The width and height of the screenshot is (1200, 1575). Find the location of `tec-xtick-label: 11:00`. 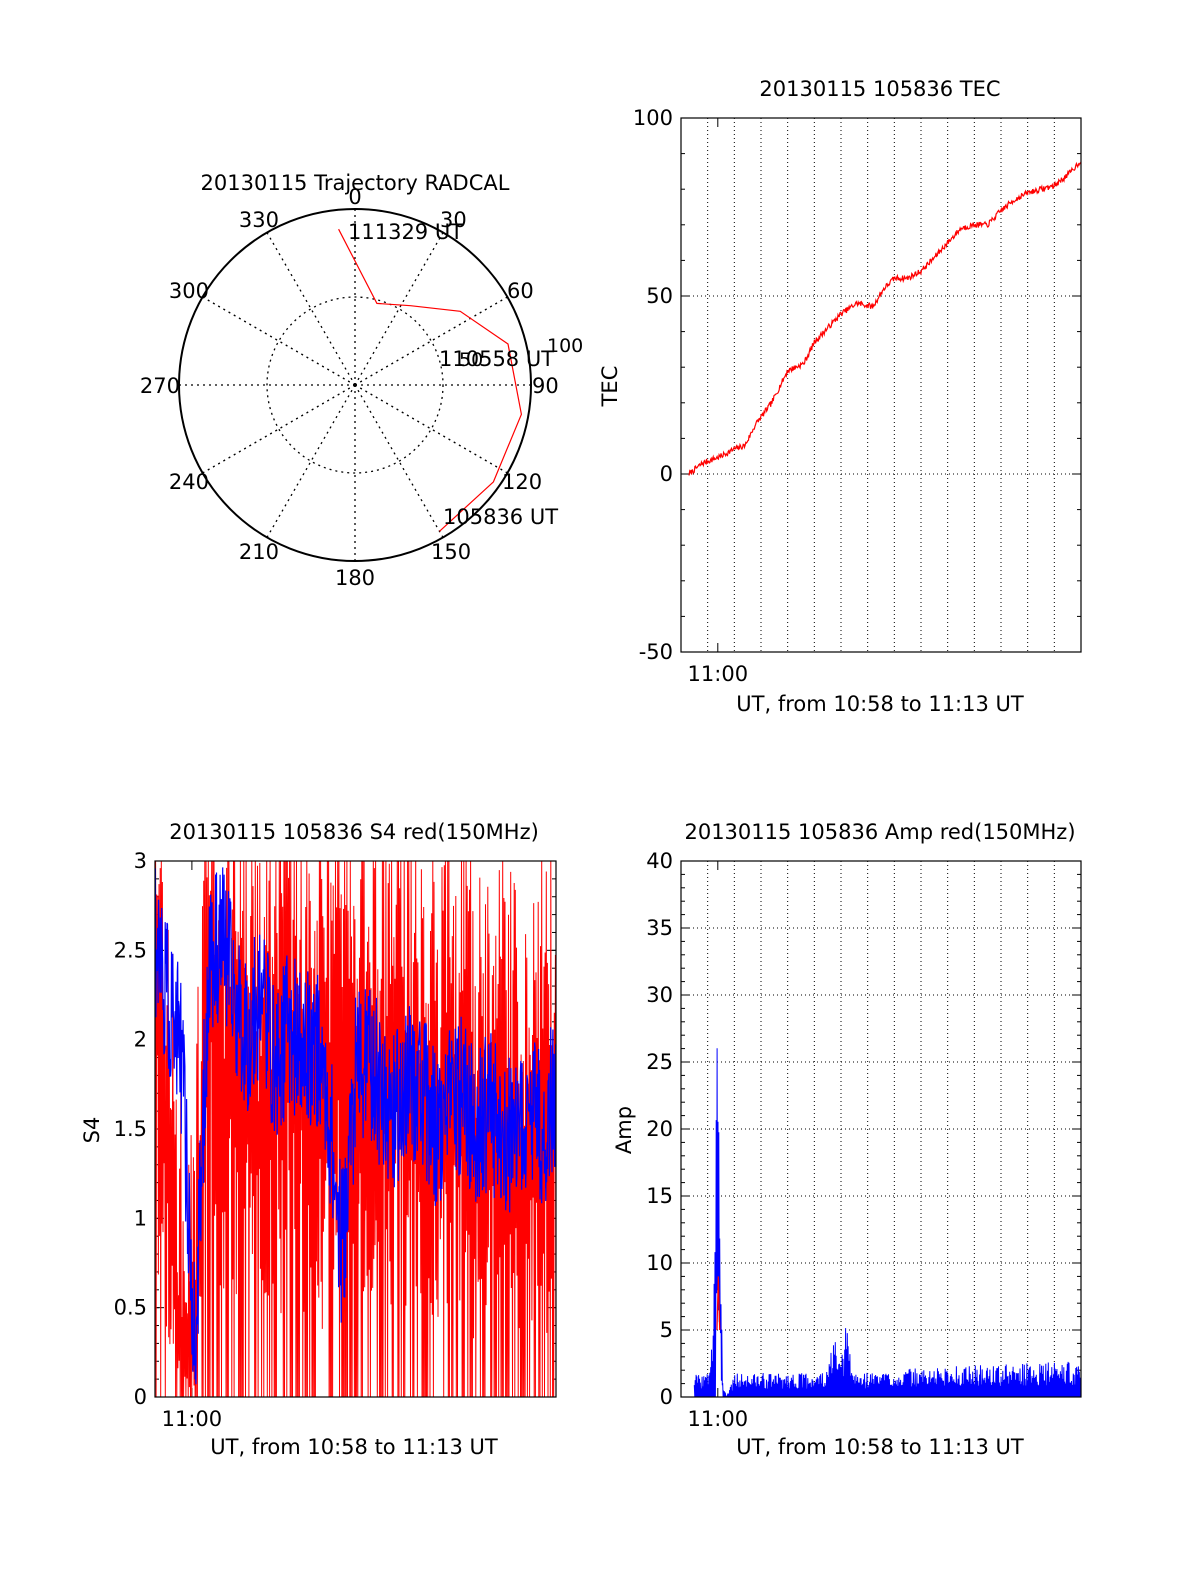

tec-xtick-label: 11:00 is located at coordinates (718, 674).